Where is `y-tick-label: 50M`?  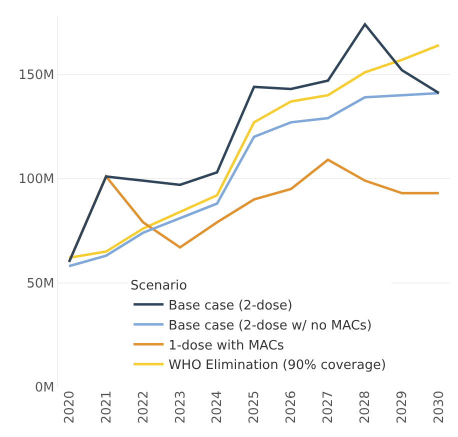
y-tick-label: 50M is located at coordinates (40, 284).